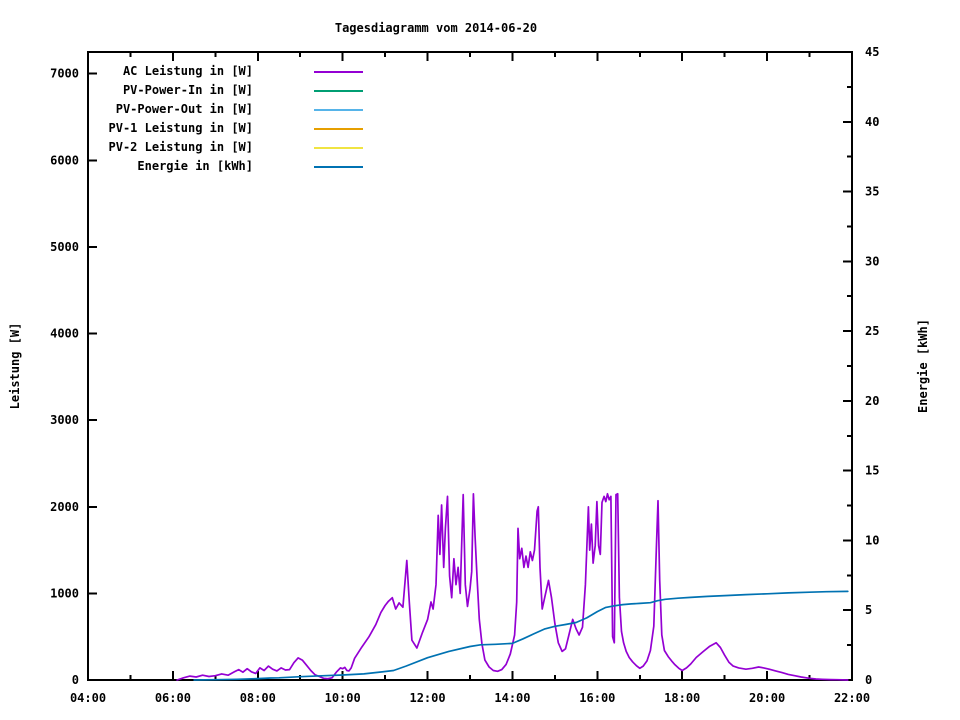 The height and width of the screenshot is (720, 960). What do you see at coordinates (187, 71) in the screenshot?
I see `legend-label: AC Leistung in [W]` at bounding box center [187, 71].